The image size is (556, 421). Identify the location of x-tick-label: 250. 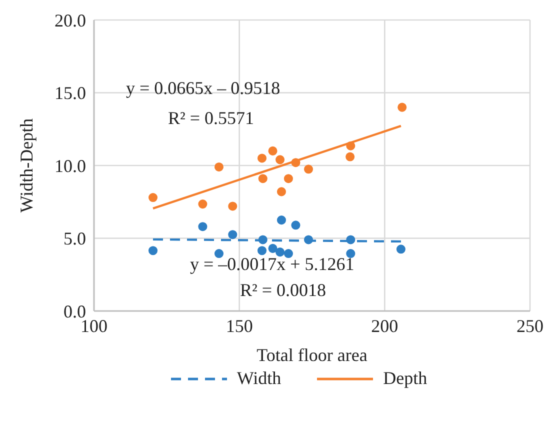
(530, 326).